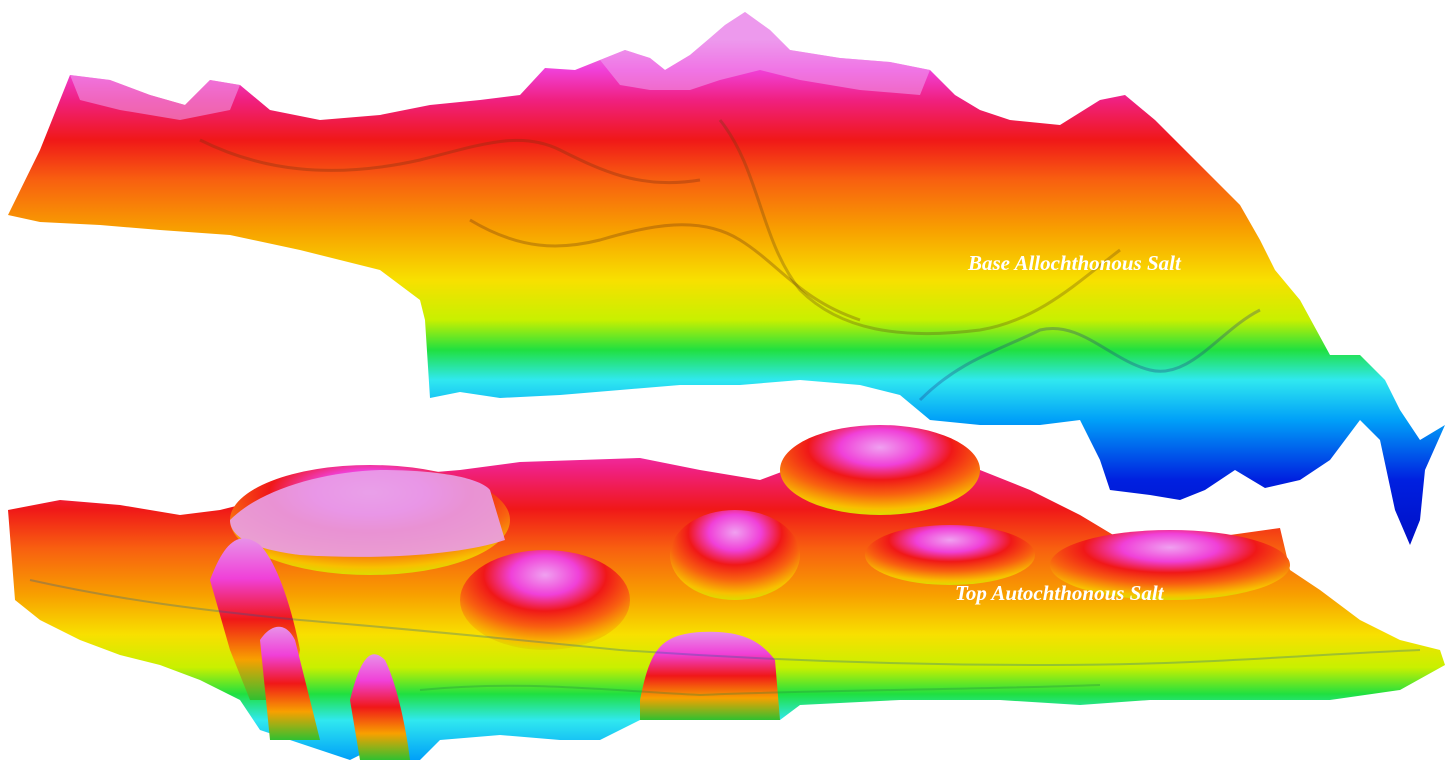  What do you see at coordinates (545, 600) in the screenshot?
I see `lower-dome-mid` at bounding box center [545, 600].